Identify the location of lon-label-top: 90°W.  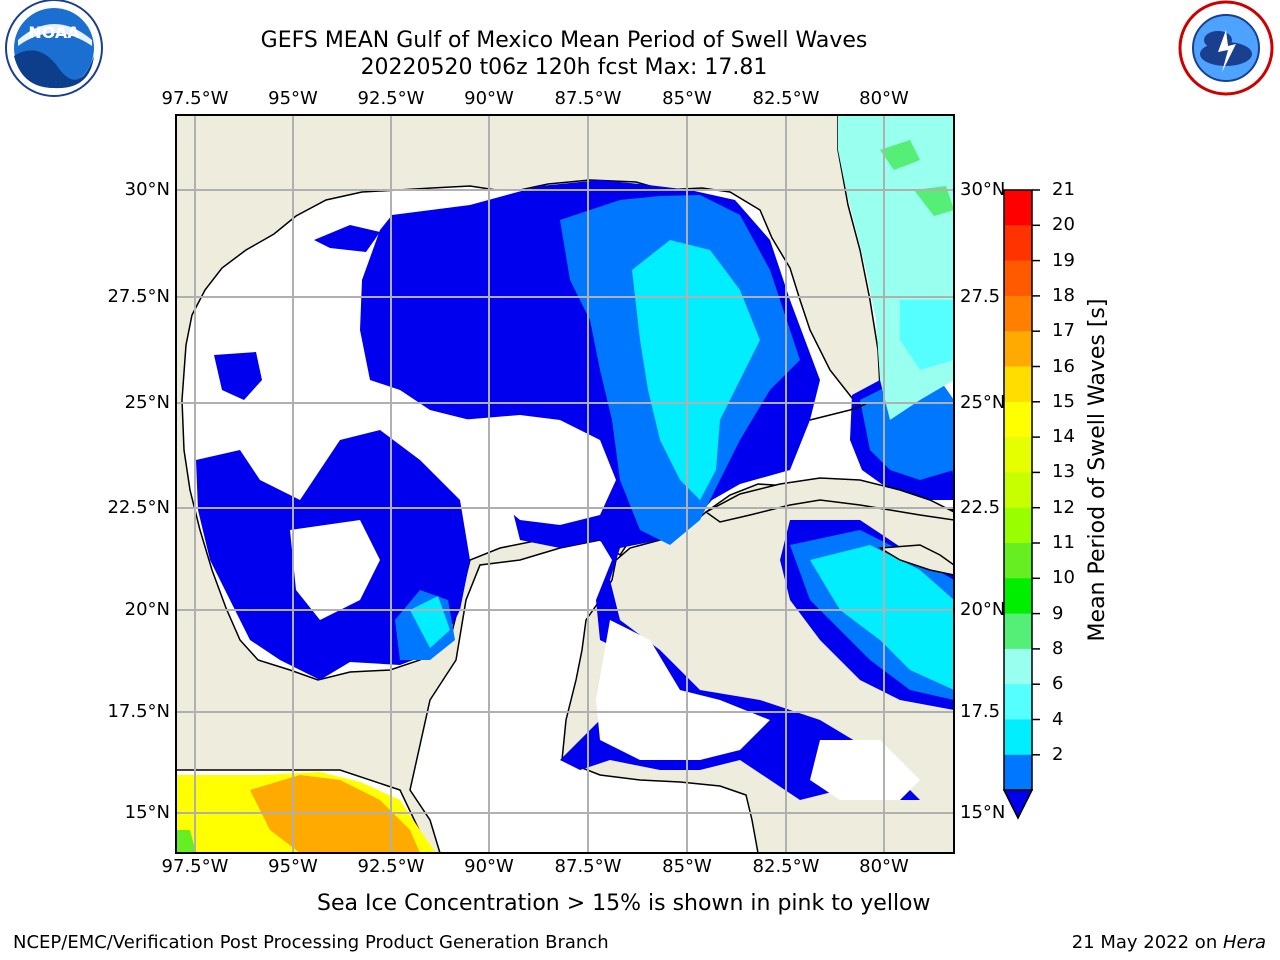
(489, 98).